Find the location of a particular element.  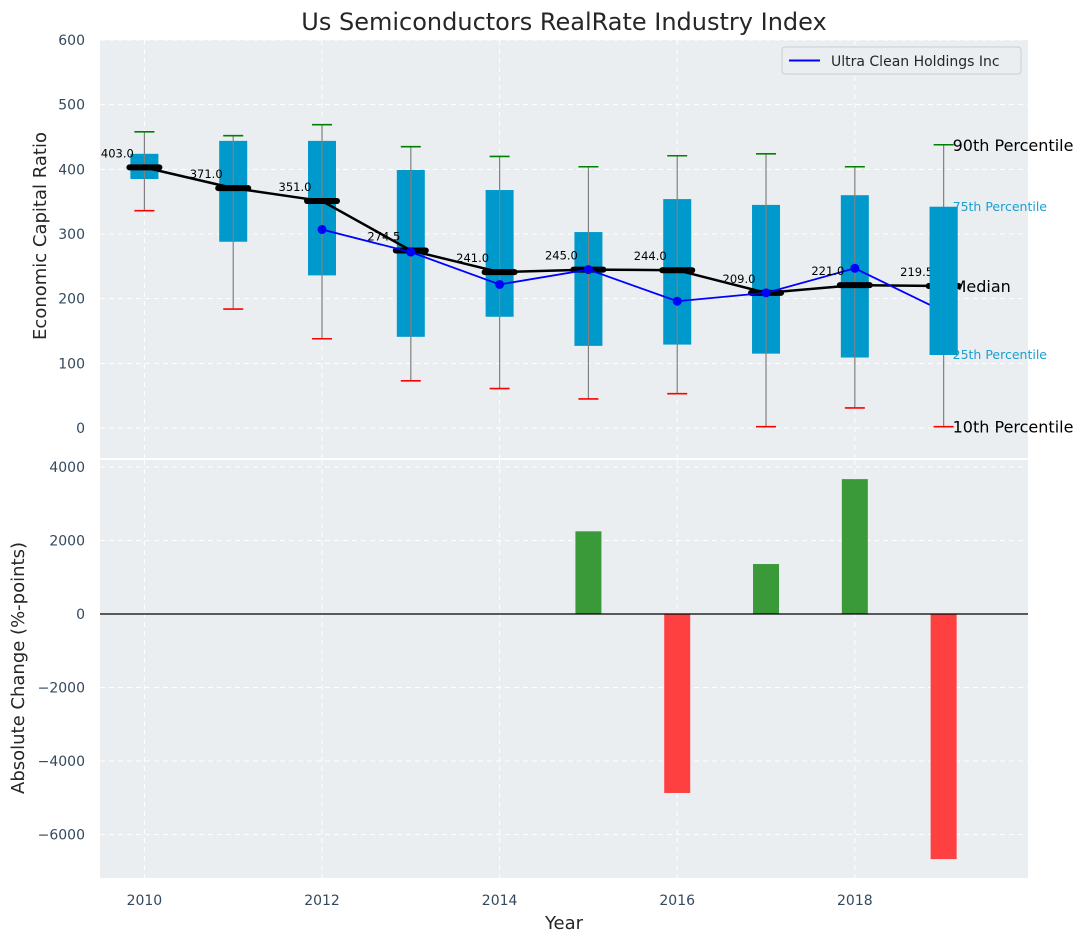

iqr-box-overlay is located at coordinates (943, 280).